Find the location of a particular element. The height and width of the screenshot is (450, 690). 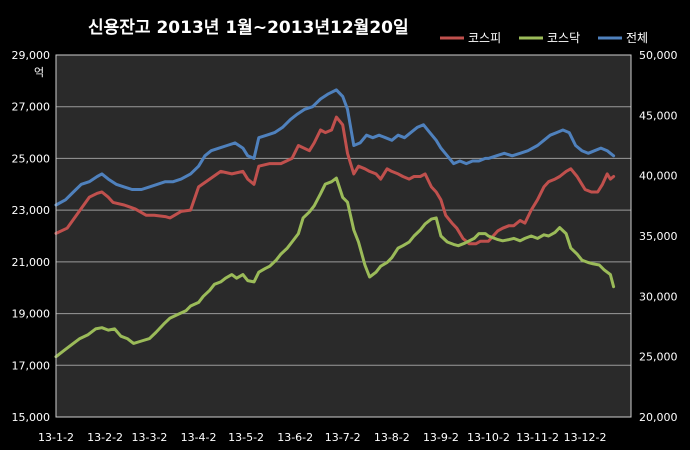

x-tick-label: 13-7-2 is located at coordinates (343, 437).